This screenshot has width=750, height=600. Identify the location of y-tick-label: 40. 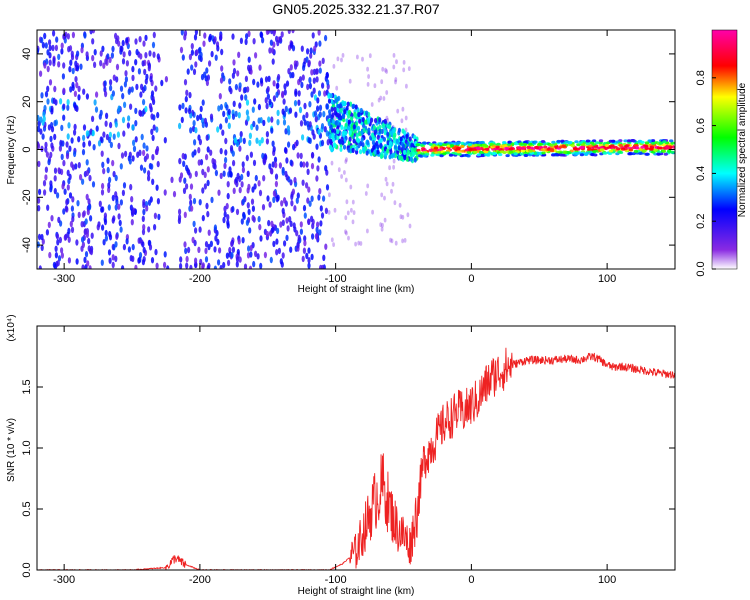
(27, 54).